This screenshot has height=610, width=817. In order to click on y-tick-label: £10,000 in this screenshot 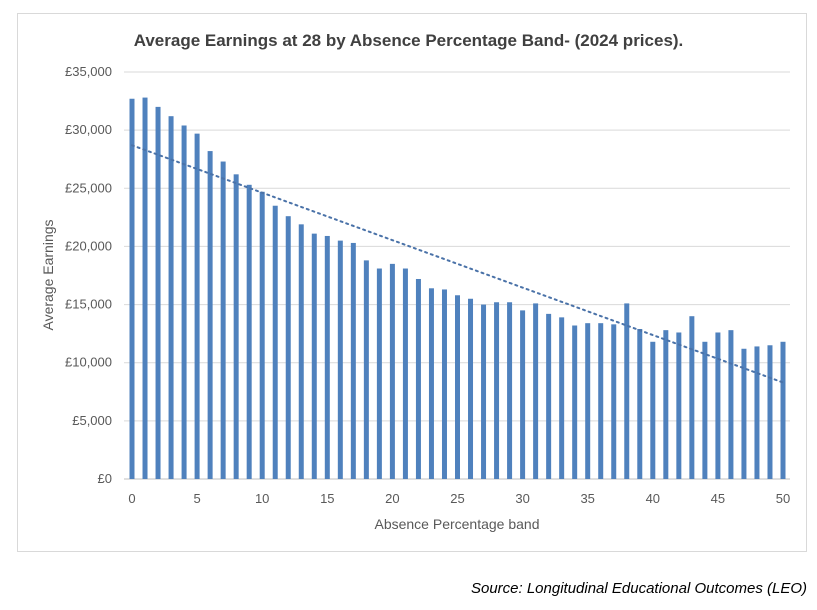, I will do `click(88, 362)`.